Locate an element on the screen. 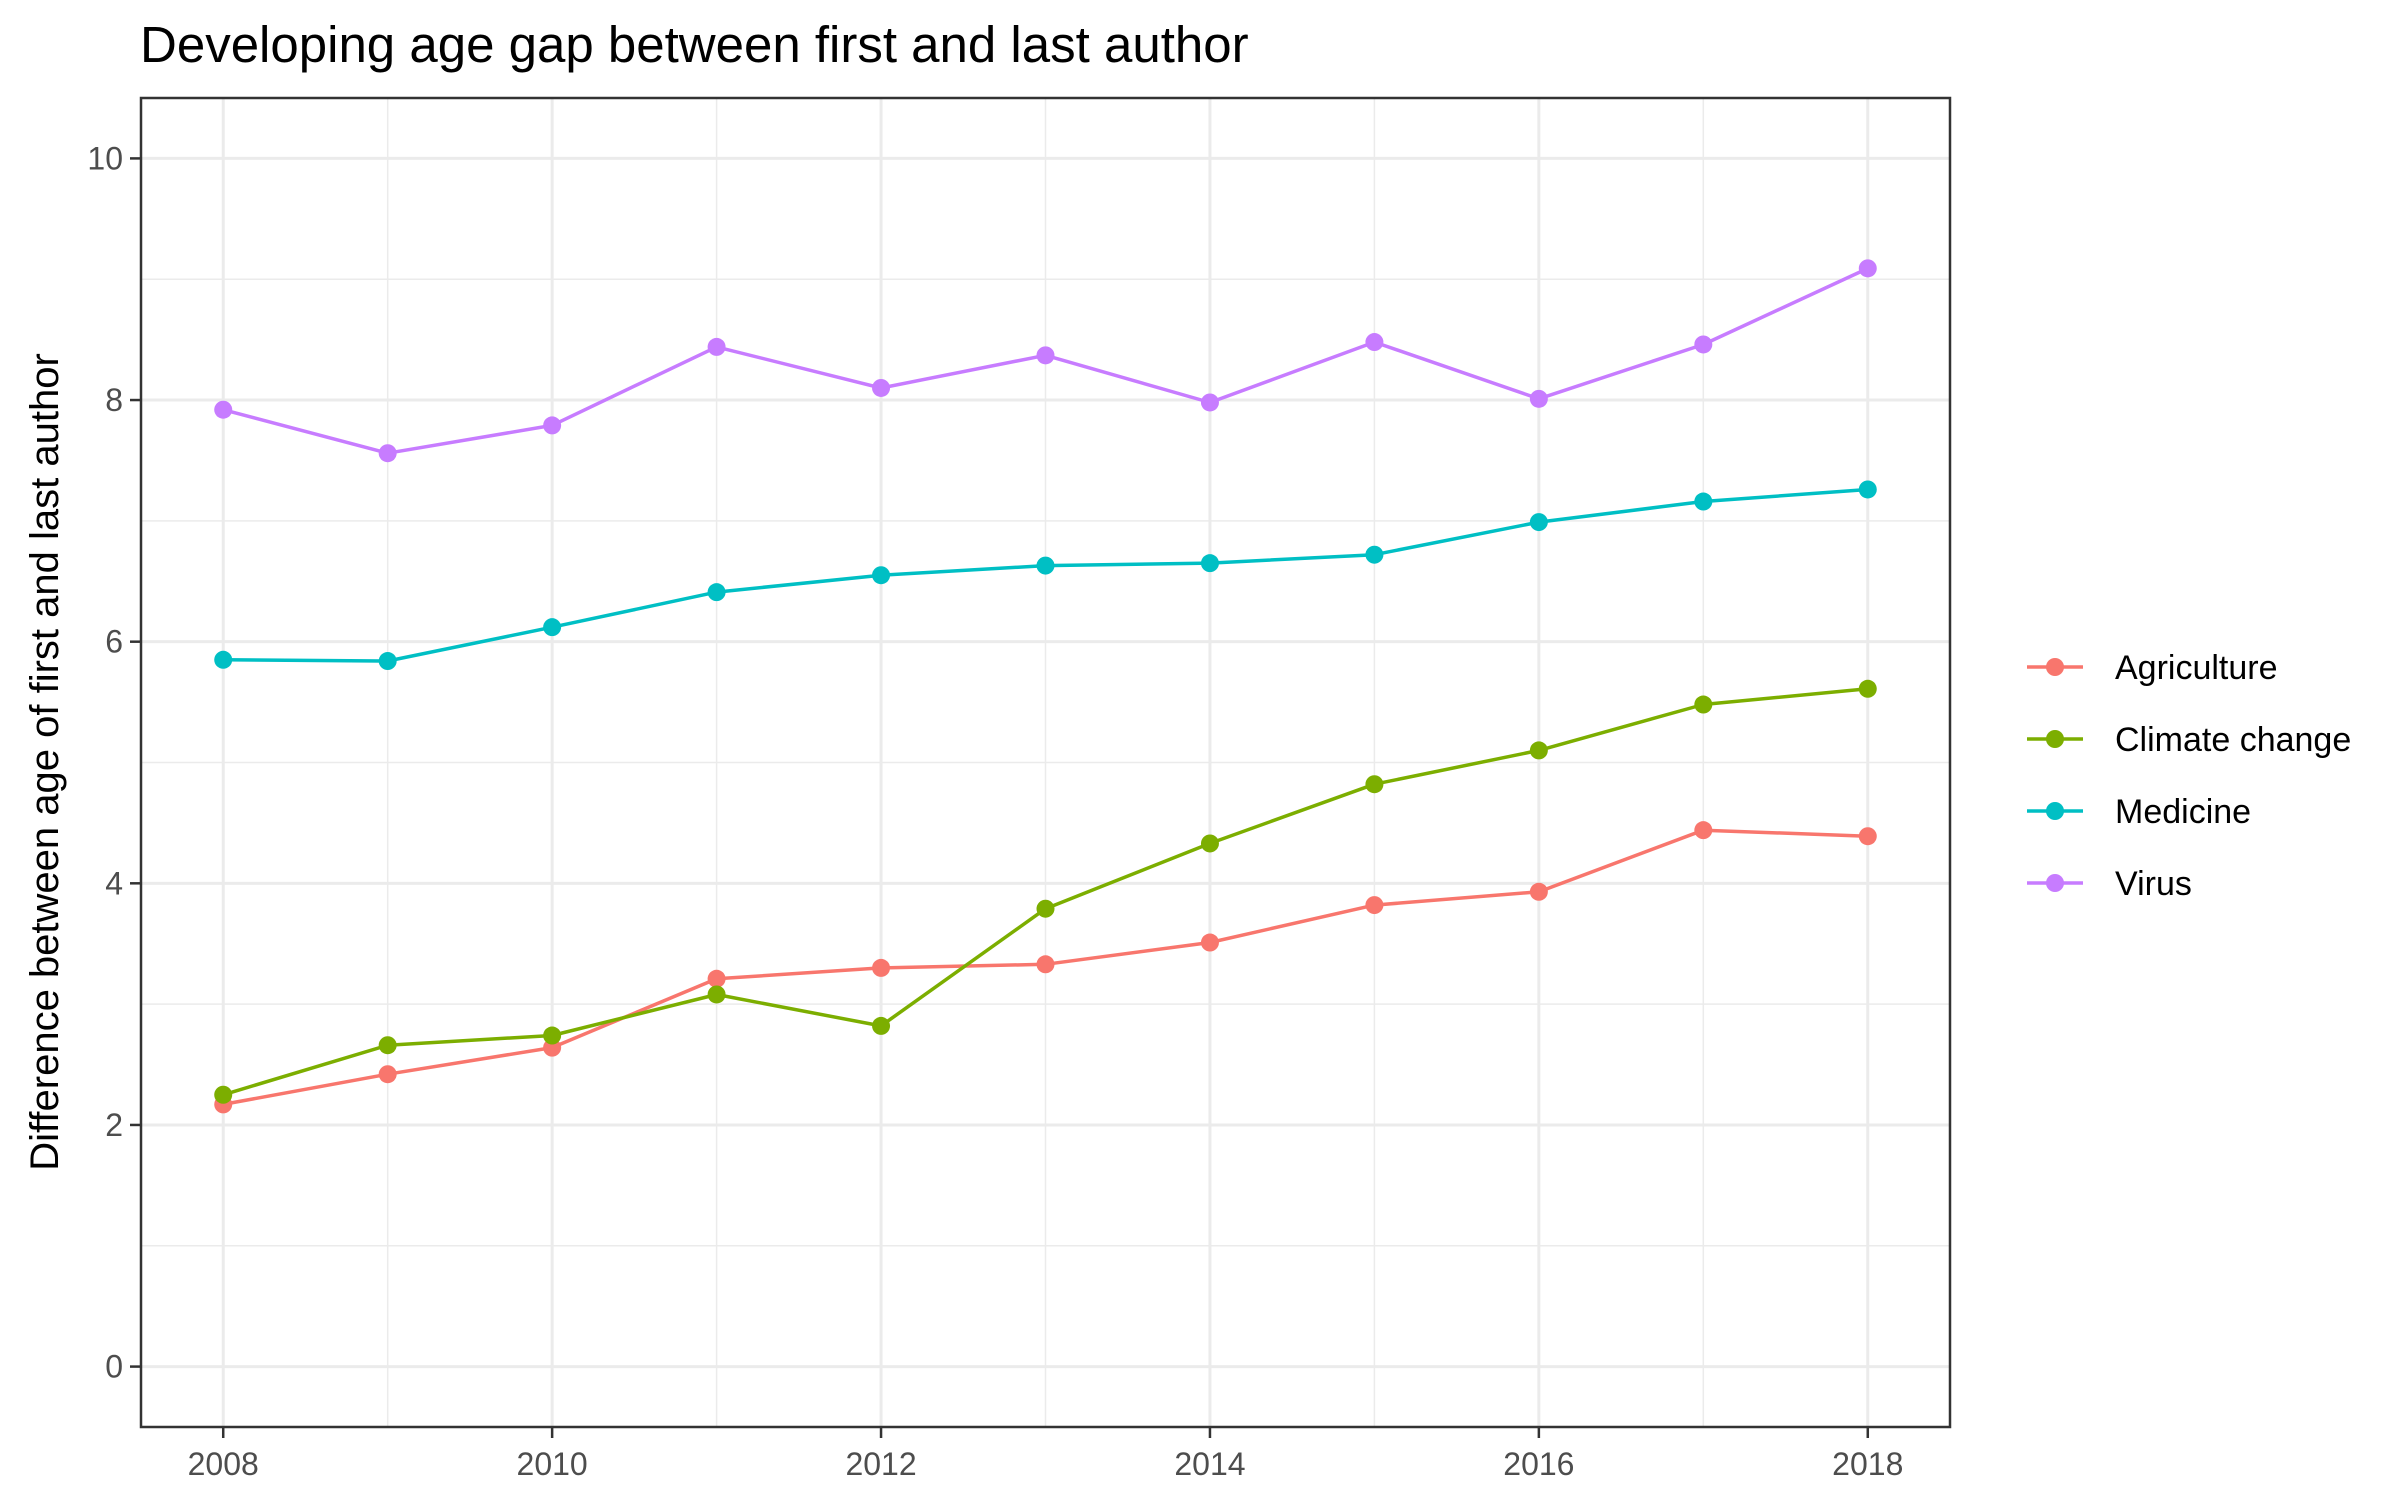 The height and width of the screenshot is (1500, 2400). legend-key-point-virus is located at coordinates (2055, 883).